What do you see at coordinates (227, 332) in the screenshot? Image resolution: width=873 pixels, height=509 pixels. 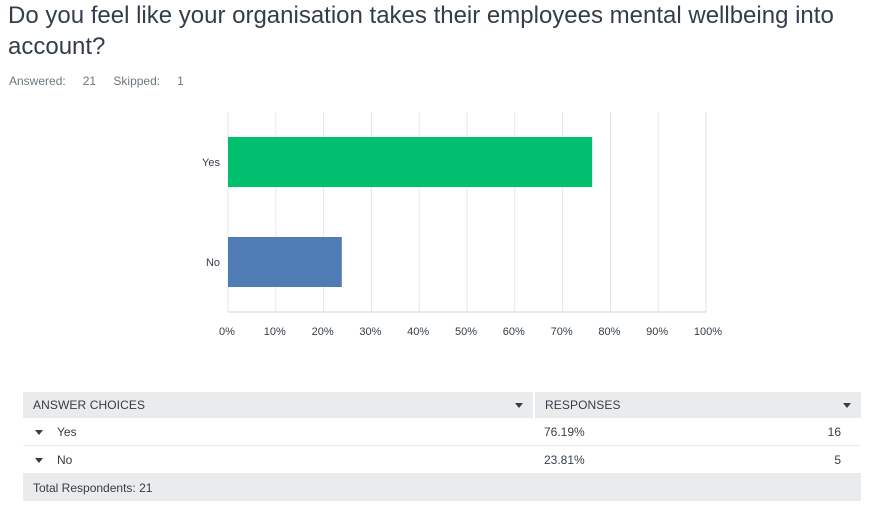 I see `x-tick-label: 0%` at bounding box center [227, 332].